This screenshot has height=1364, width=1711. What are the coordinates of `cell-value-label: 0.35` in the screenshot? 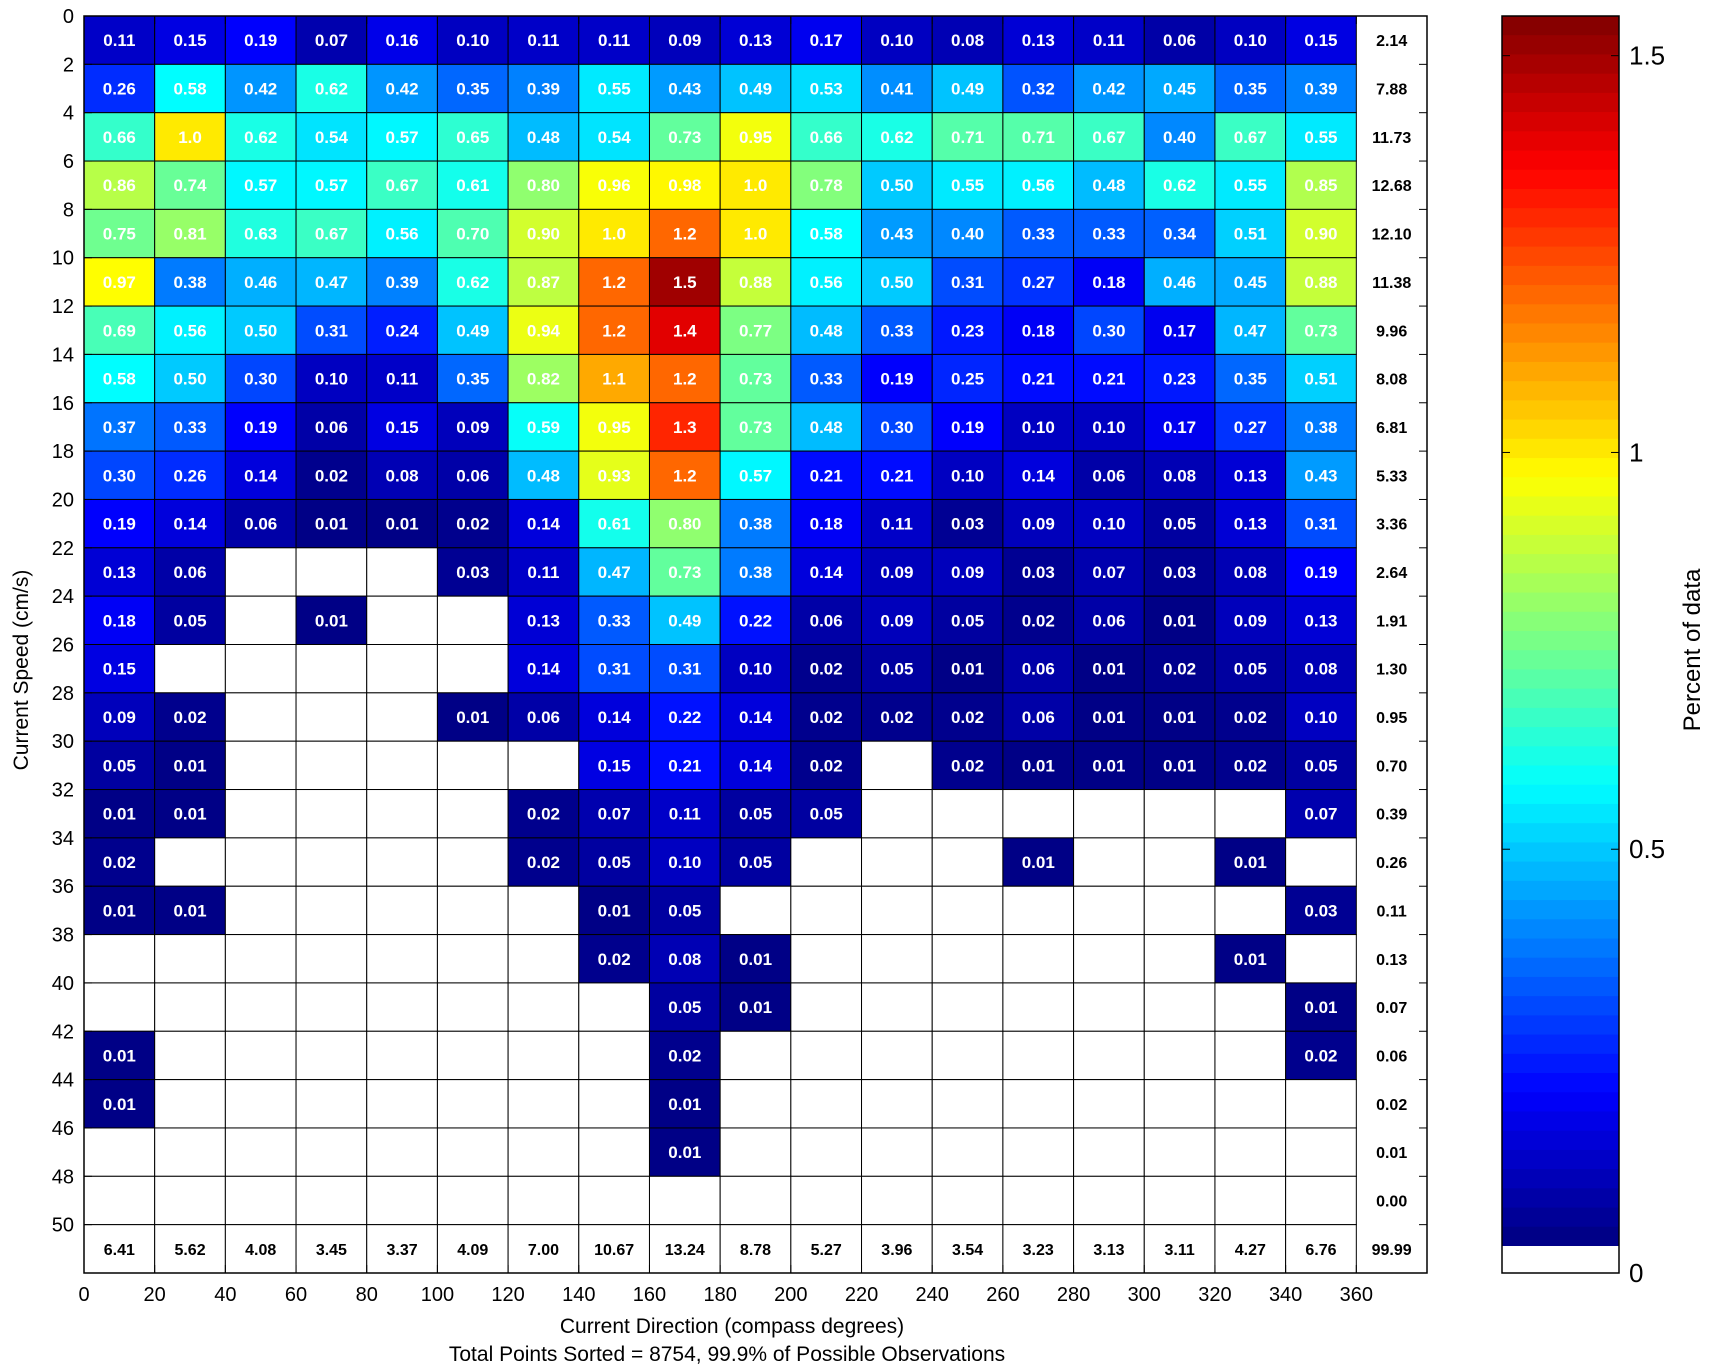 It's located at (472, 379).